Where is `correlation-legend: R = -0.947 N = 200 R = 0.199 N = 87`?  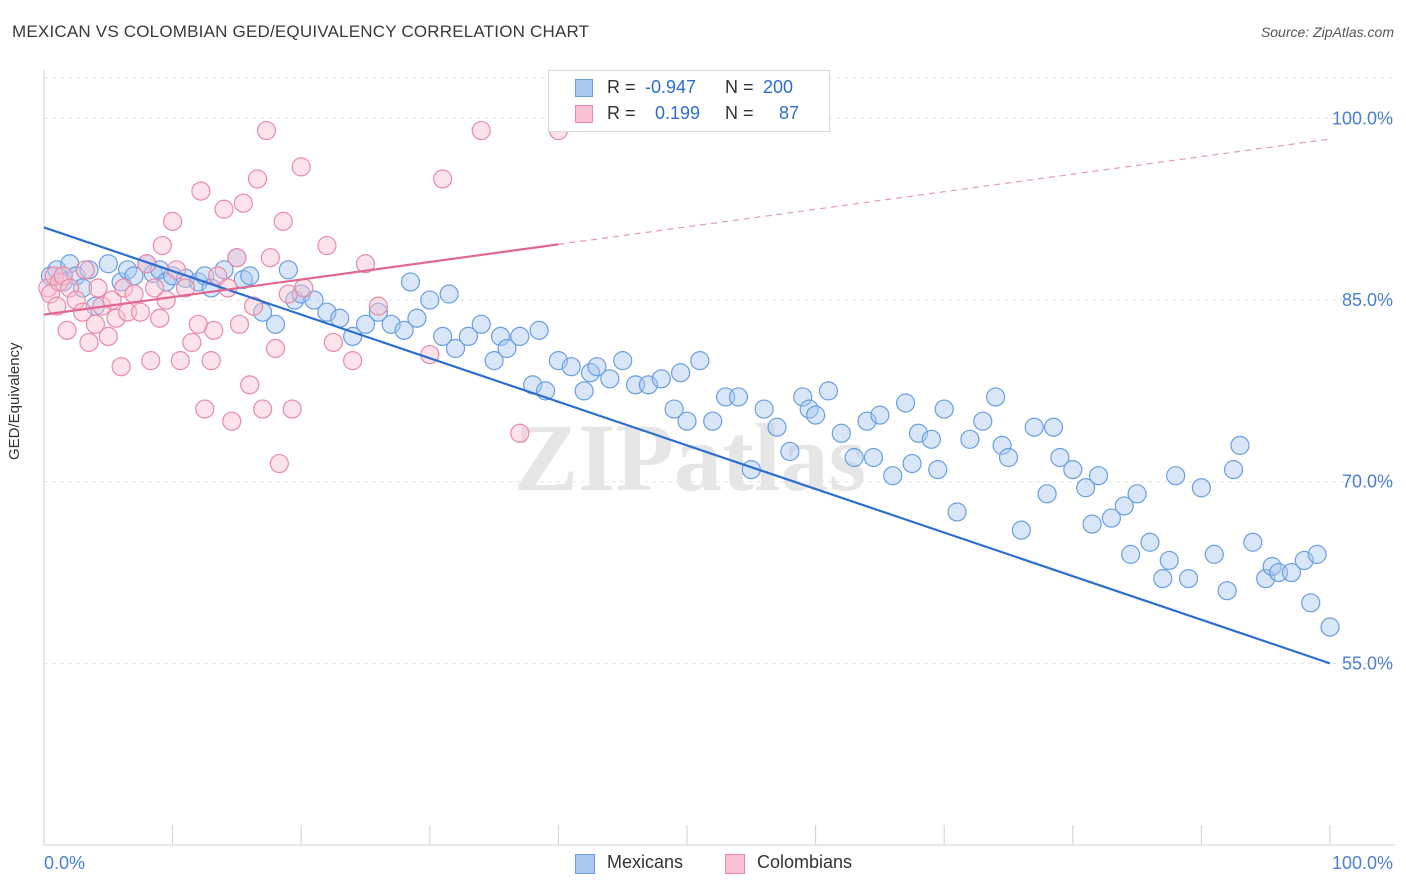
correlation-legend: R = -0.947 N = 200 R = 0.199 N = 87 is located at coordinates (689, 101).